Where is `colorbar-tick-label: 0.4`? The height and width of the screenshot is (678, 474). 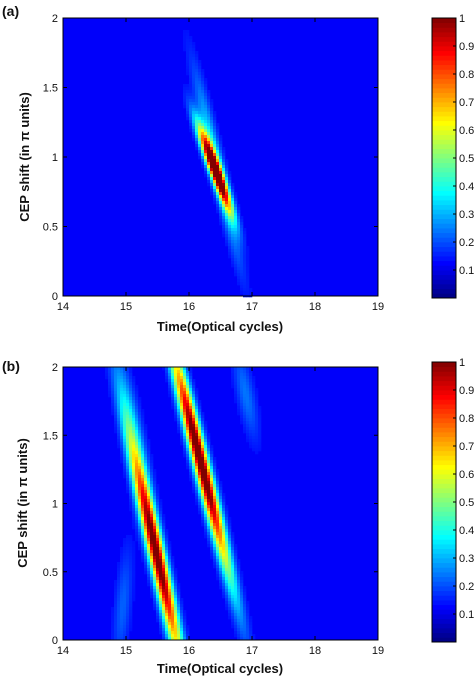
colorbar-tick-label: 0.4 is located at coordinates (466, 187).